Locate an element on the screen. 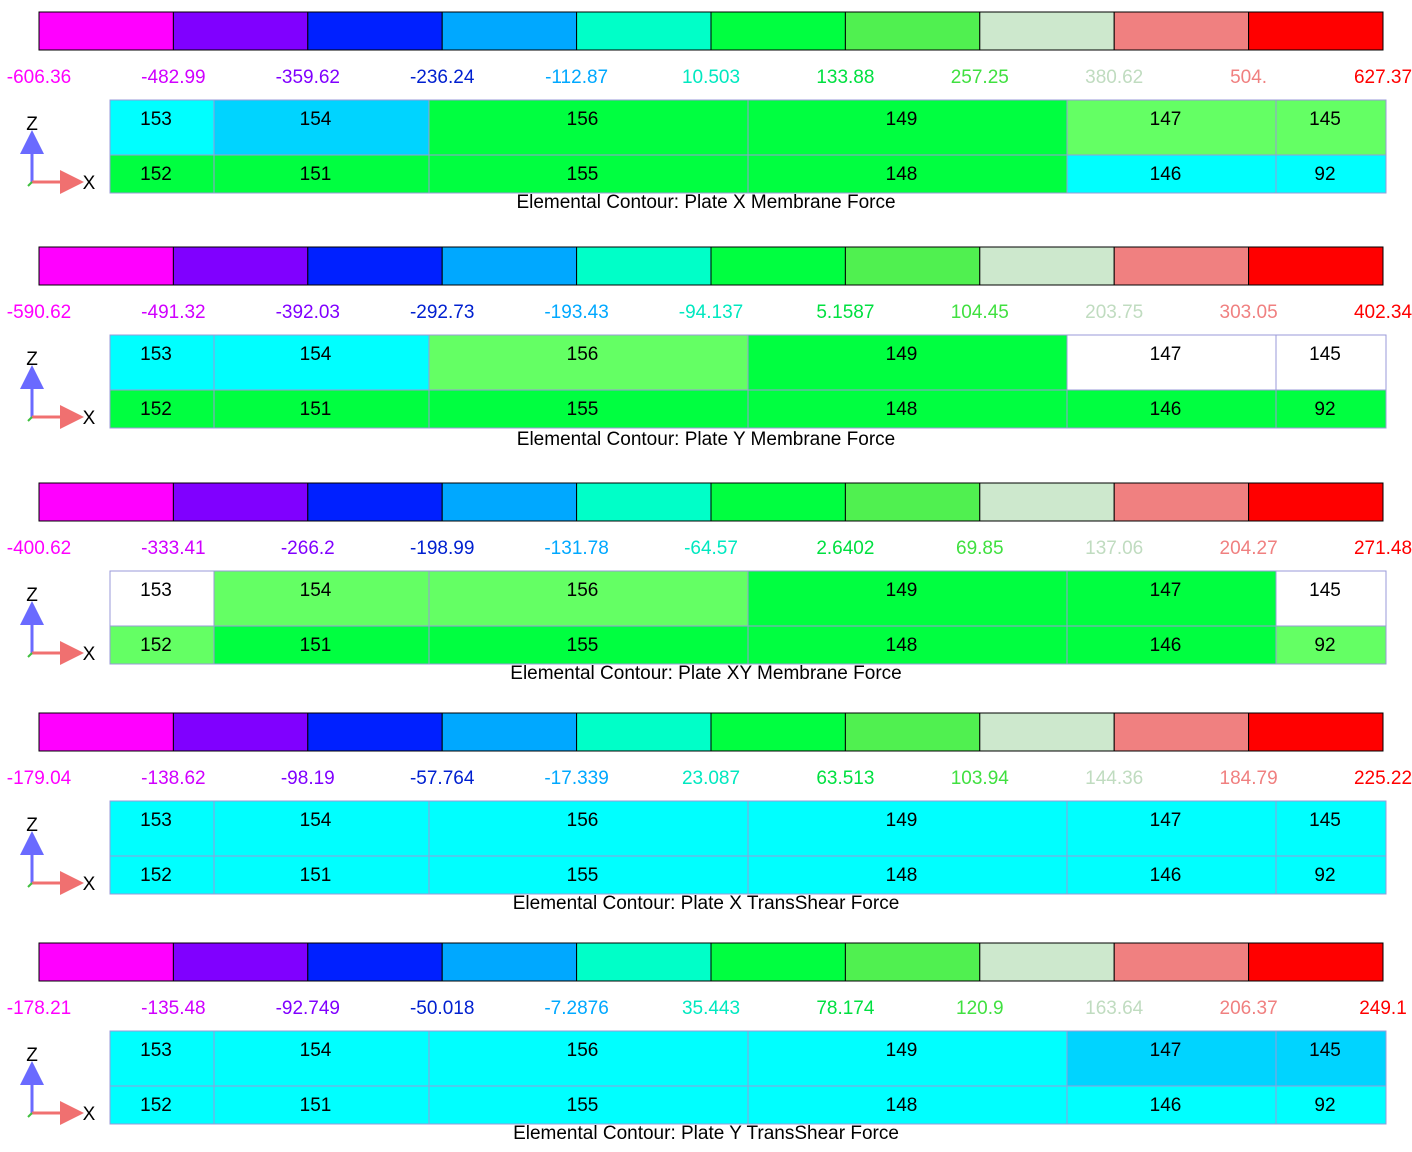 This screenshot has height=1152, width=1412. legend-label: -17.339 is located at coordinates (576, 778).